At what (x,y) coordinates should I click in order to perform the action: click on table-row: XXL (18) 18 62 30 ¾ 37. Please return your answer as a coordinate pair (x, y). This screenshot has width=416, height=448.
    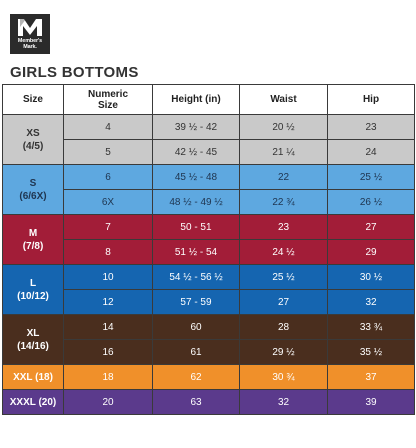
    Looking at the image, I should click on (208, 377).